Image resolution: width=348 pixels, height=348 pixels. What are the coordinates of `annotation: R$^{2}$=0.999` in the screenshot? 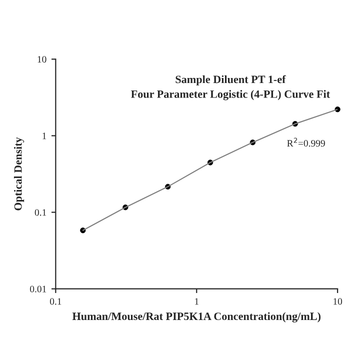 It's located at (306, 142).